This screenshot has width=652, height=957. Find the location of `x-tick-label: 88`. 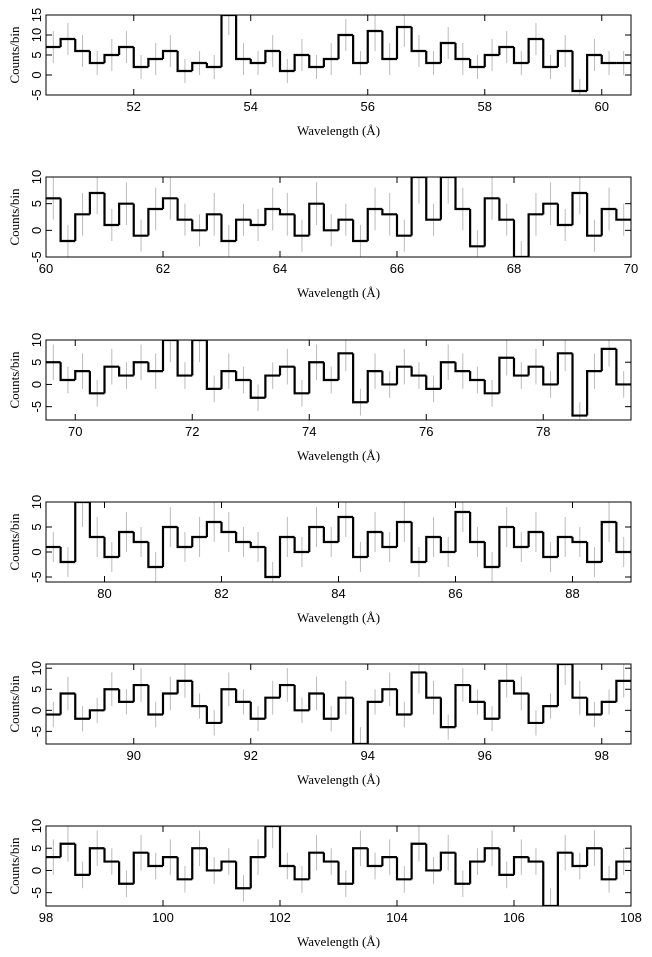

x-tick-label: 88 is located at coordinates (572, 593).